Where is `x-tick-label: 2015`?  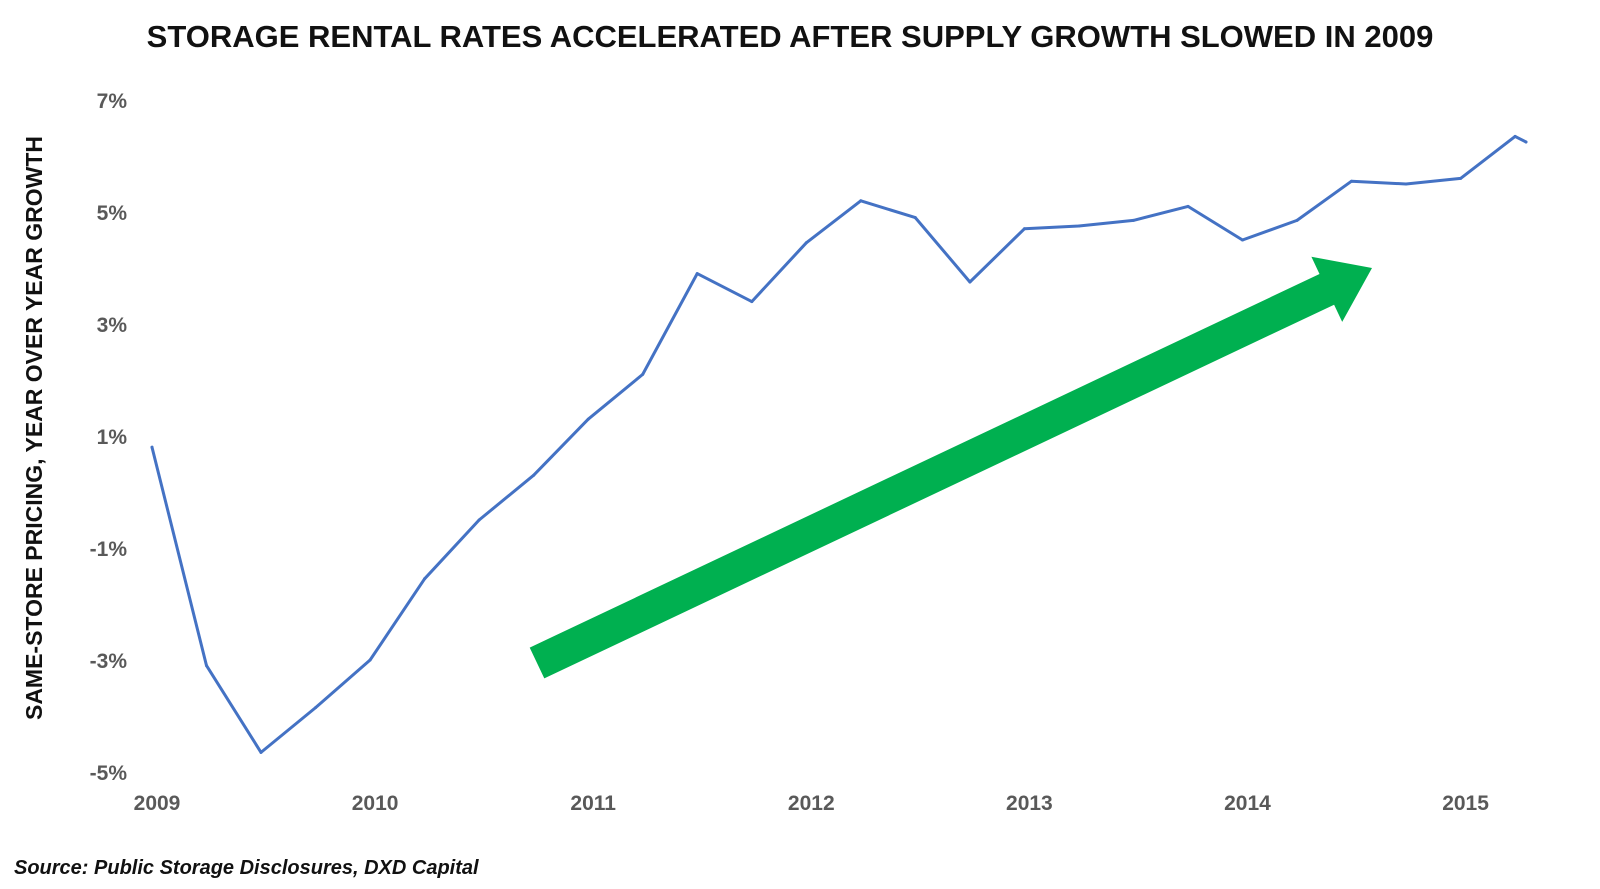 x-tick-label: 2015 is located at coordinates (1465, 803).